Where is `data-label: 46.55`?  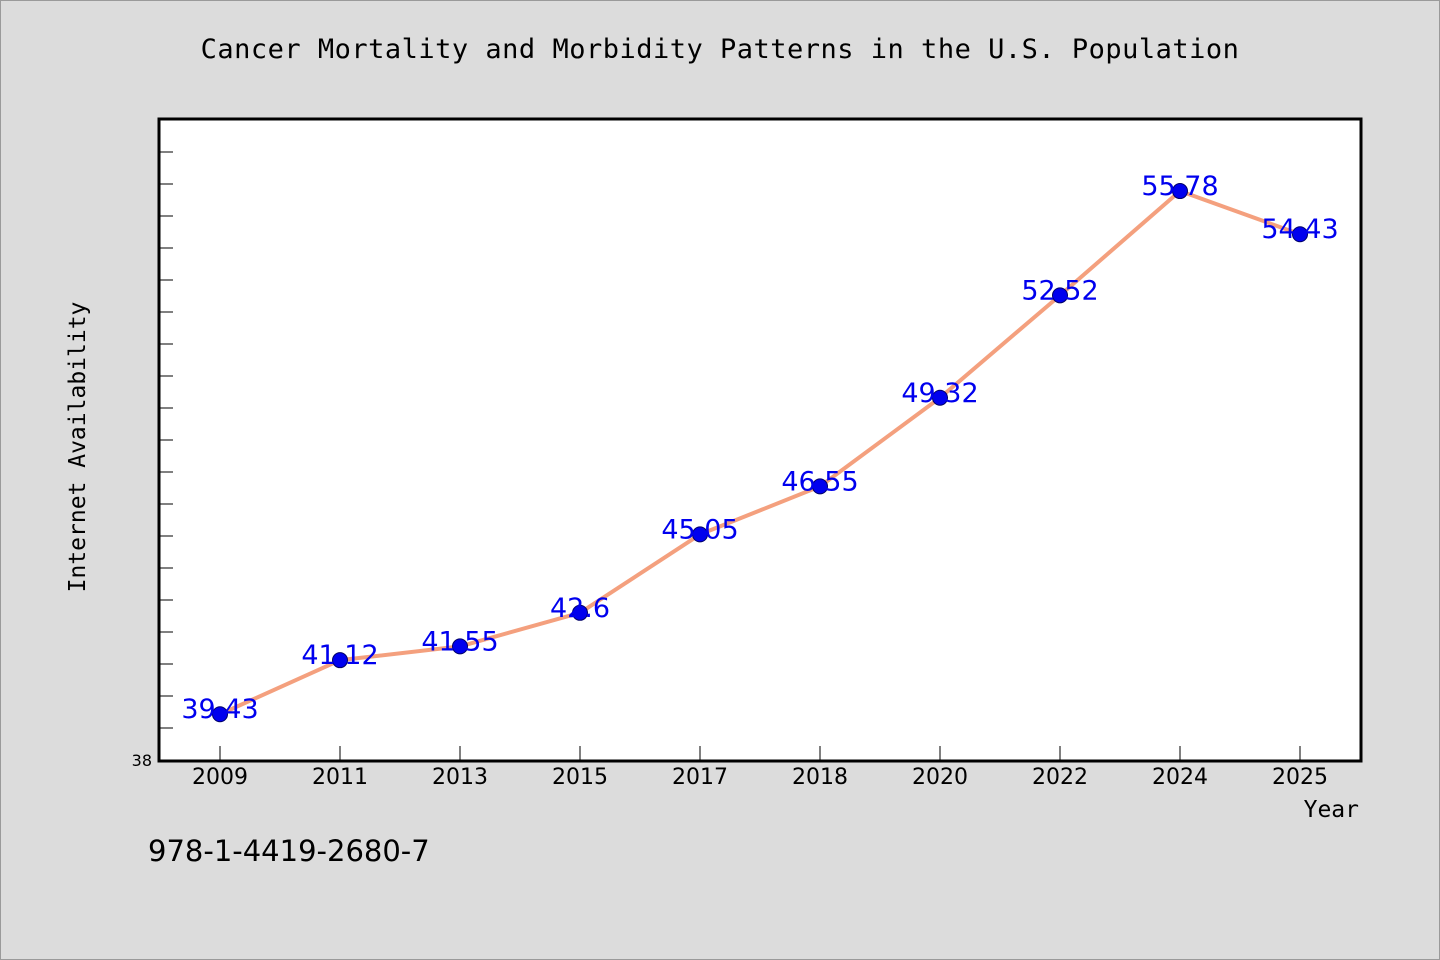 data-label: 46.55 is located at coordinates (819, 481).